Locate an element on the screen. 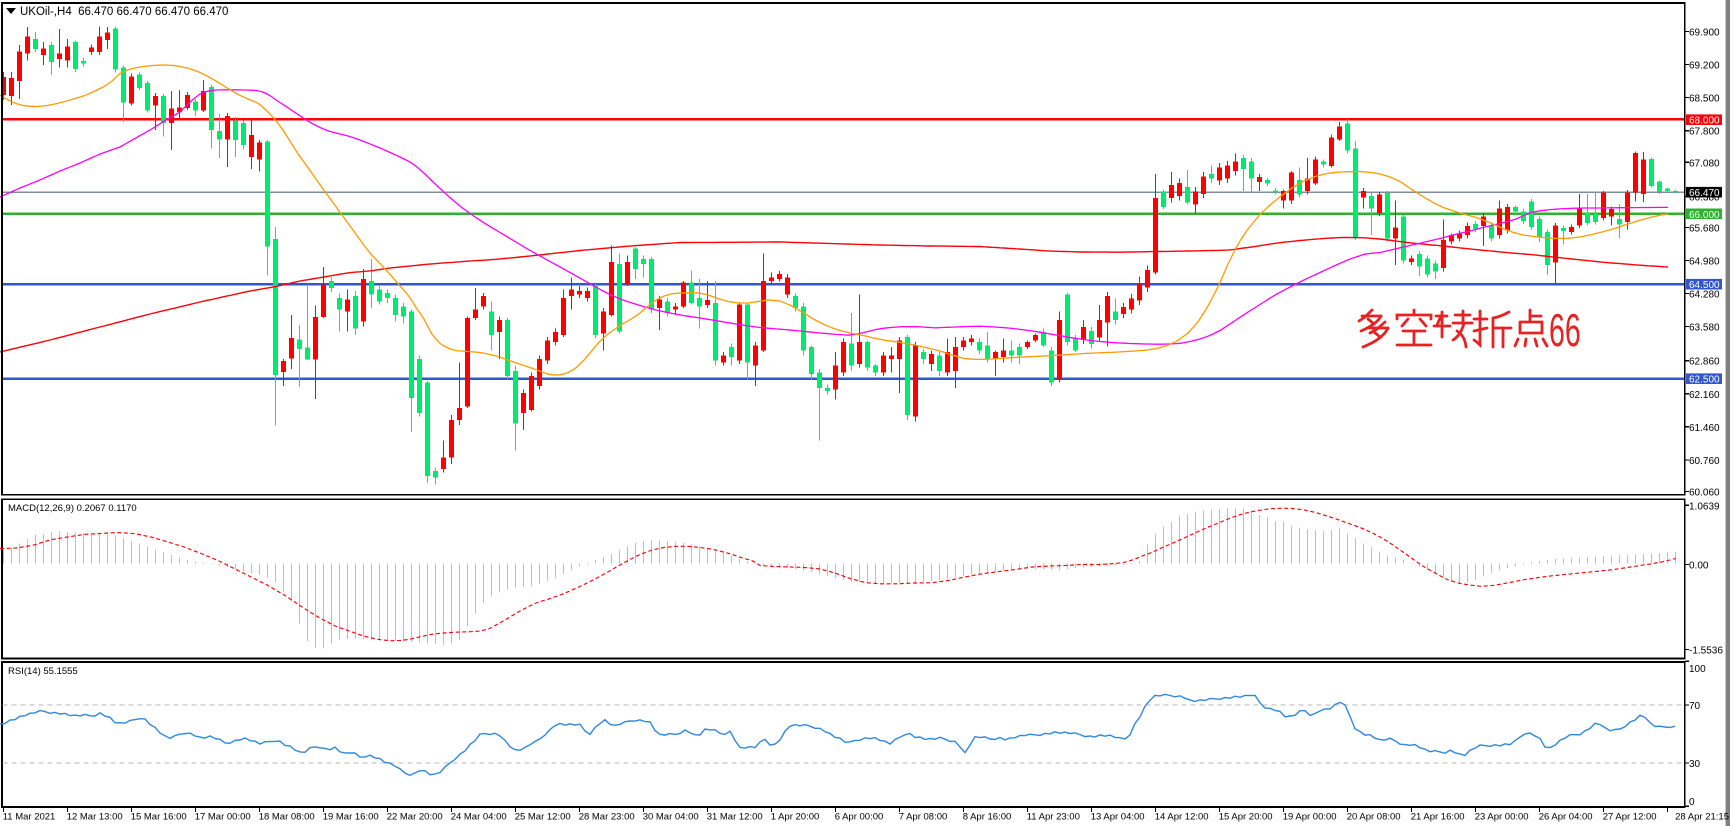  svg-text: 24 Mar 04:00 is located at coordinates (479, 817).